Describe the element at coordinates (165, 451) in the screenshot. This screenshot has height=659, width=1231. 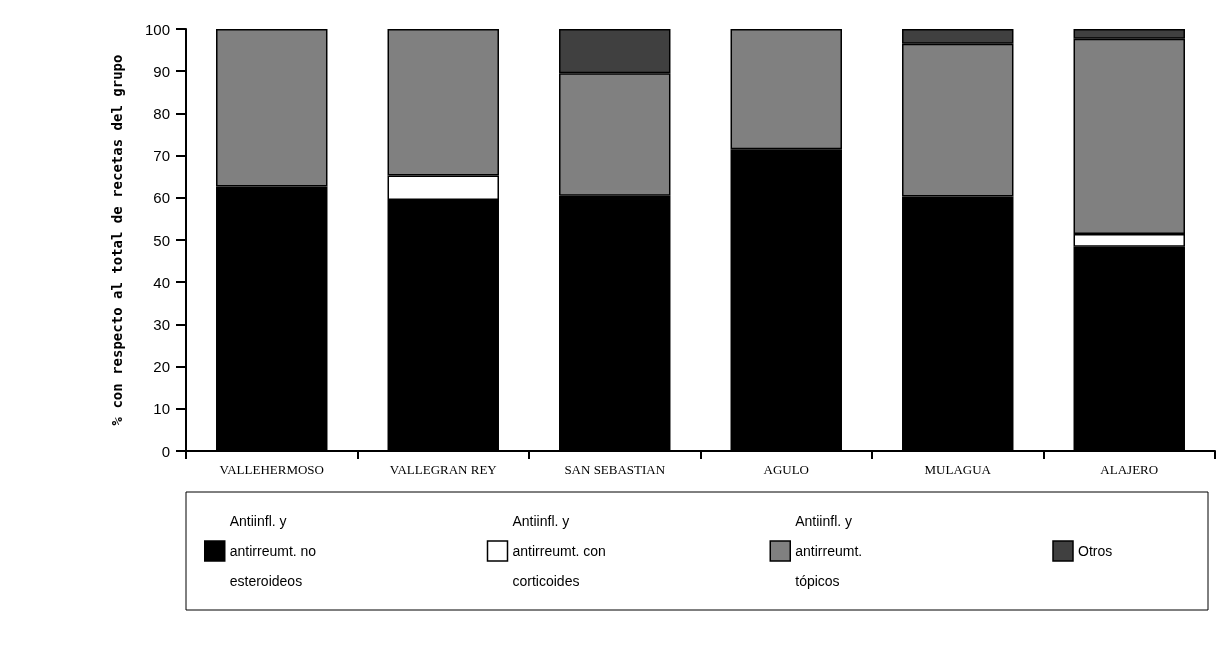
I see `y-tick-label: 0` at that location.